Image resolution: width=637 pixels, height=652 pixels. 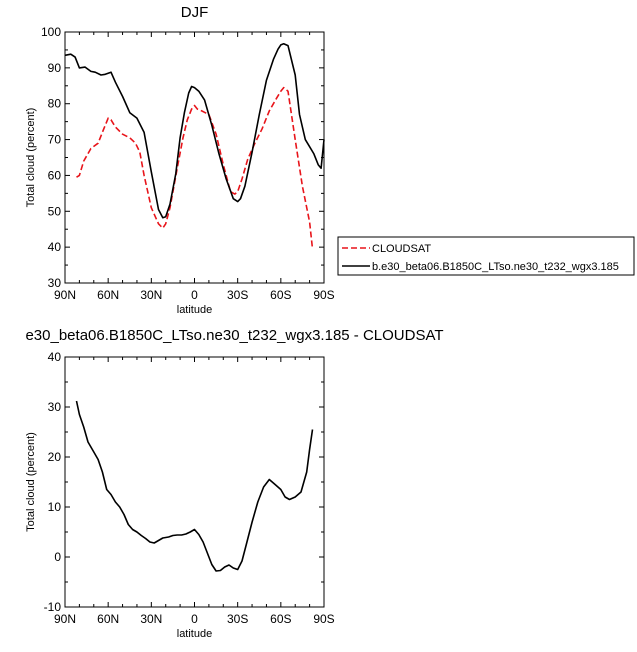 What do you see at coordinates (55, 457) in the screenshot?
I see `y-tick-label: 20` at bounding box center [55, 457].